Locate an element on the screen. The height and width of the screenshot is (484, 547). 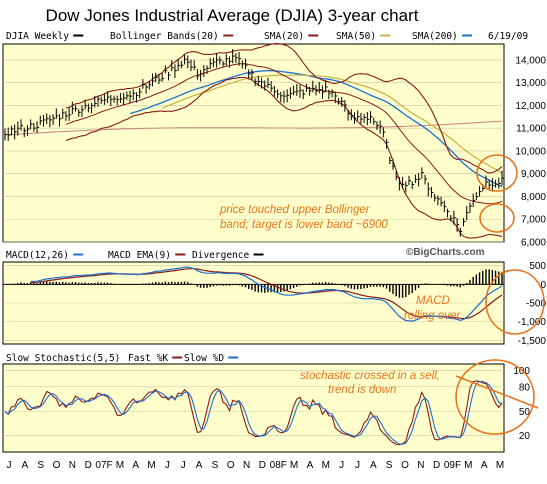
annotation-bollinger-2: band; target is lower band ~6900 is located at coordinates (304, 225).